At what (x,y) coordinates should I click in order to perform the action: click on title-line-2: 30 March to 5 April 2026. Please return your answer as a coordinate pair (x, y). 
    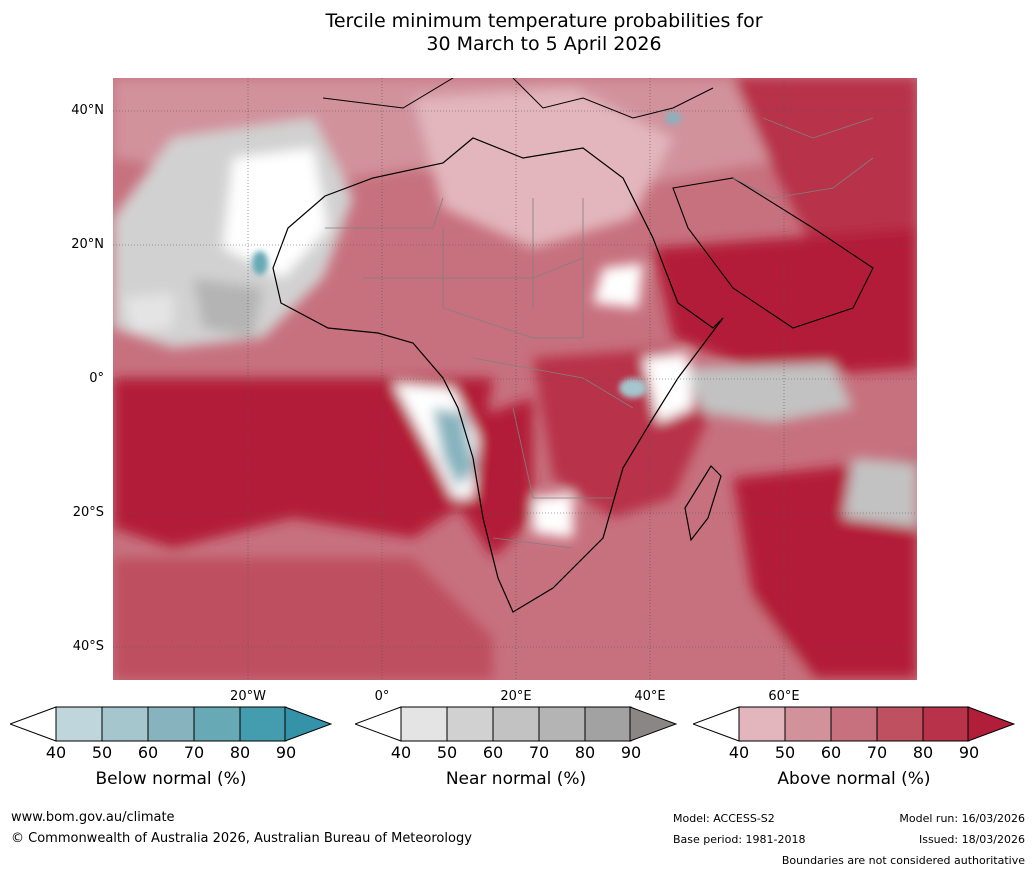
    Looking at the image, I should click on (544, 44).